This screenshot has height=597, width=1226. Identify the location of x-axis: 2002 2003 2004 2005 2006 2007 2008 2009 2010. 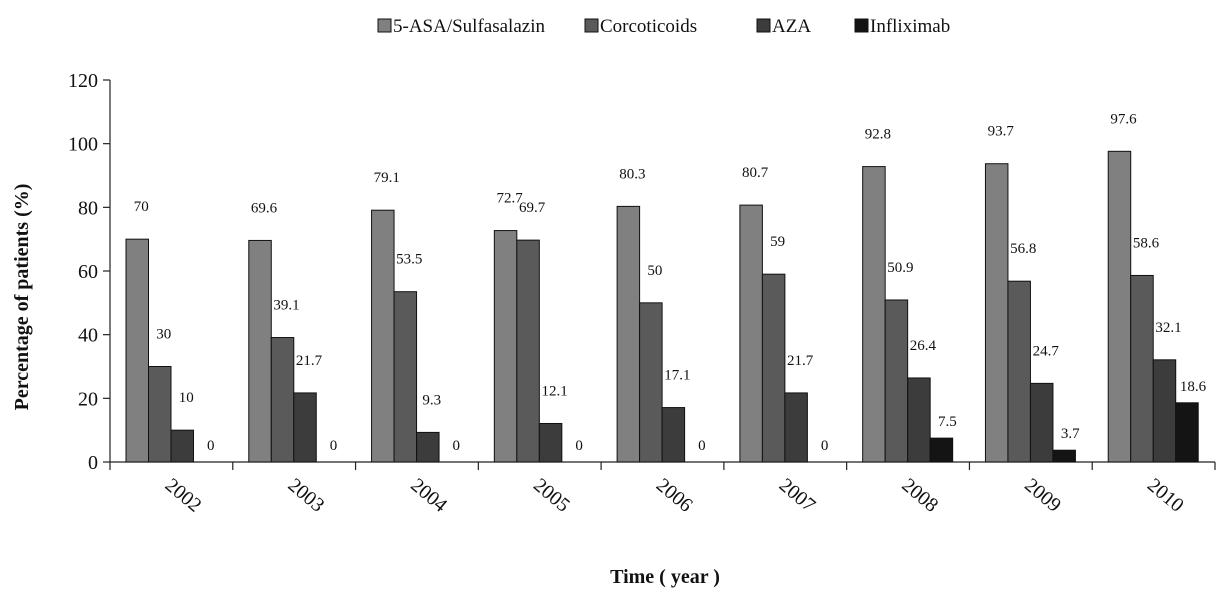
(662, 489).